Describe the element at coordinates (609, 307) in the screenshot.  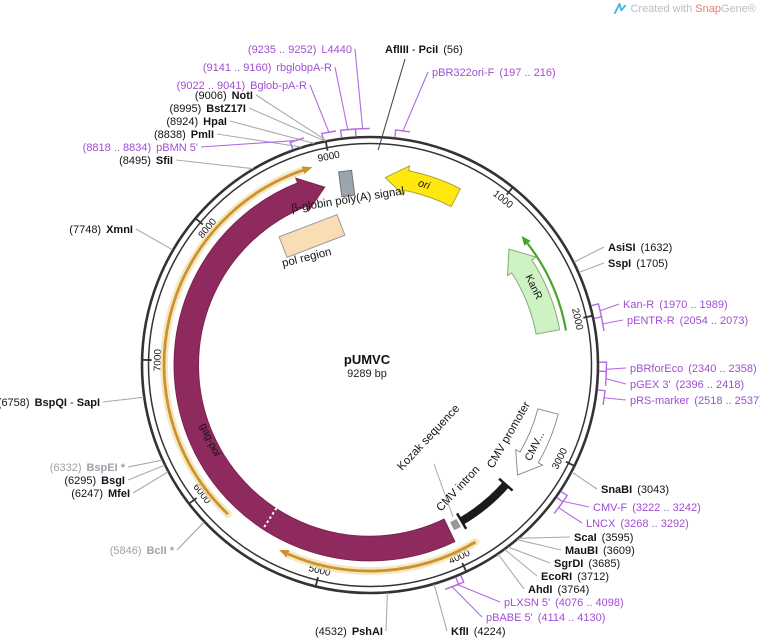
I see `callout-line-Kan-R` at that location.